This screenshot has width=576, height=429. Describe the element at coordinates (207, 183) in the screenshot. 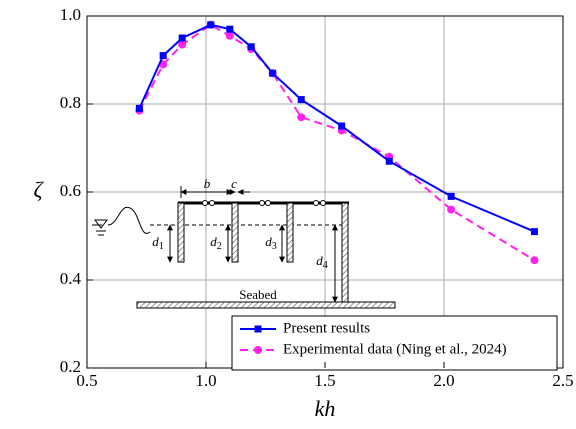

I see `annotation: b` at that location.